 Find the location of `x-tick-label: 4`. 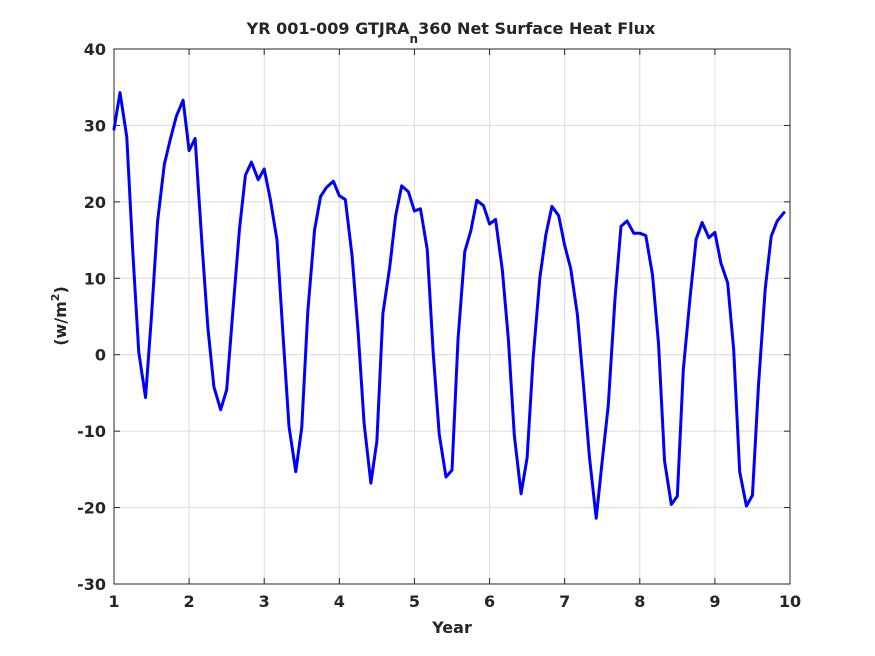

x-tick-label: 4 is located at coordinates (339, 601).